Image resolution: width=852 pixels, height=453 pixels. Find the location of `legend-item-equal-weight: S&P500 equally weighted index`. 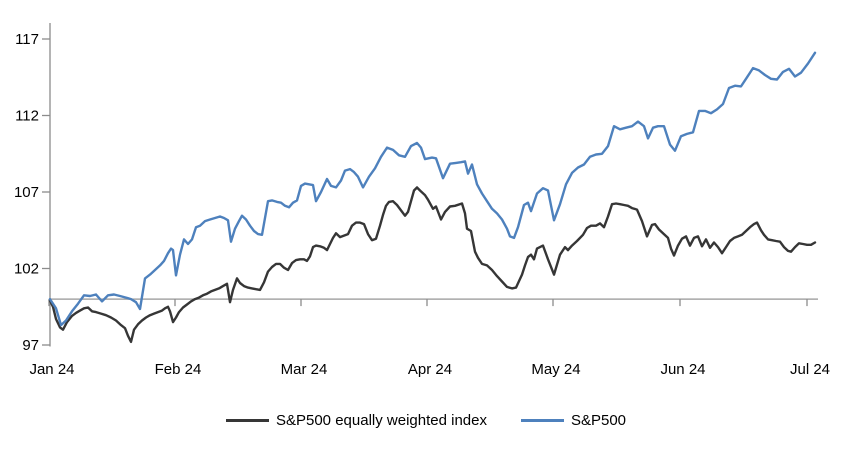

legend-item-equal-weight: S&P500 equally weighted index is located at coordinates (356, 420).